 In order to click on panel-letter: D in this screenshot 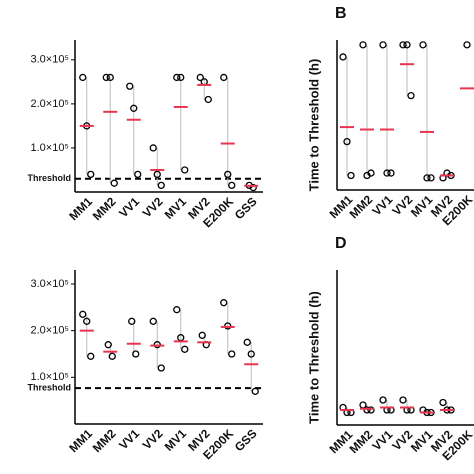, I will do `click(341, 243)`.